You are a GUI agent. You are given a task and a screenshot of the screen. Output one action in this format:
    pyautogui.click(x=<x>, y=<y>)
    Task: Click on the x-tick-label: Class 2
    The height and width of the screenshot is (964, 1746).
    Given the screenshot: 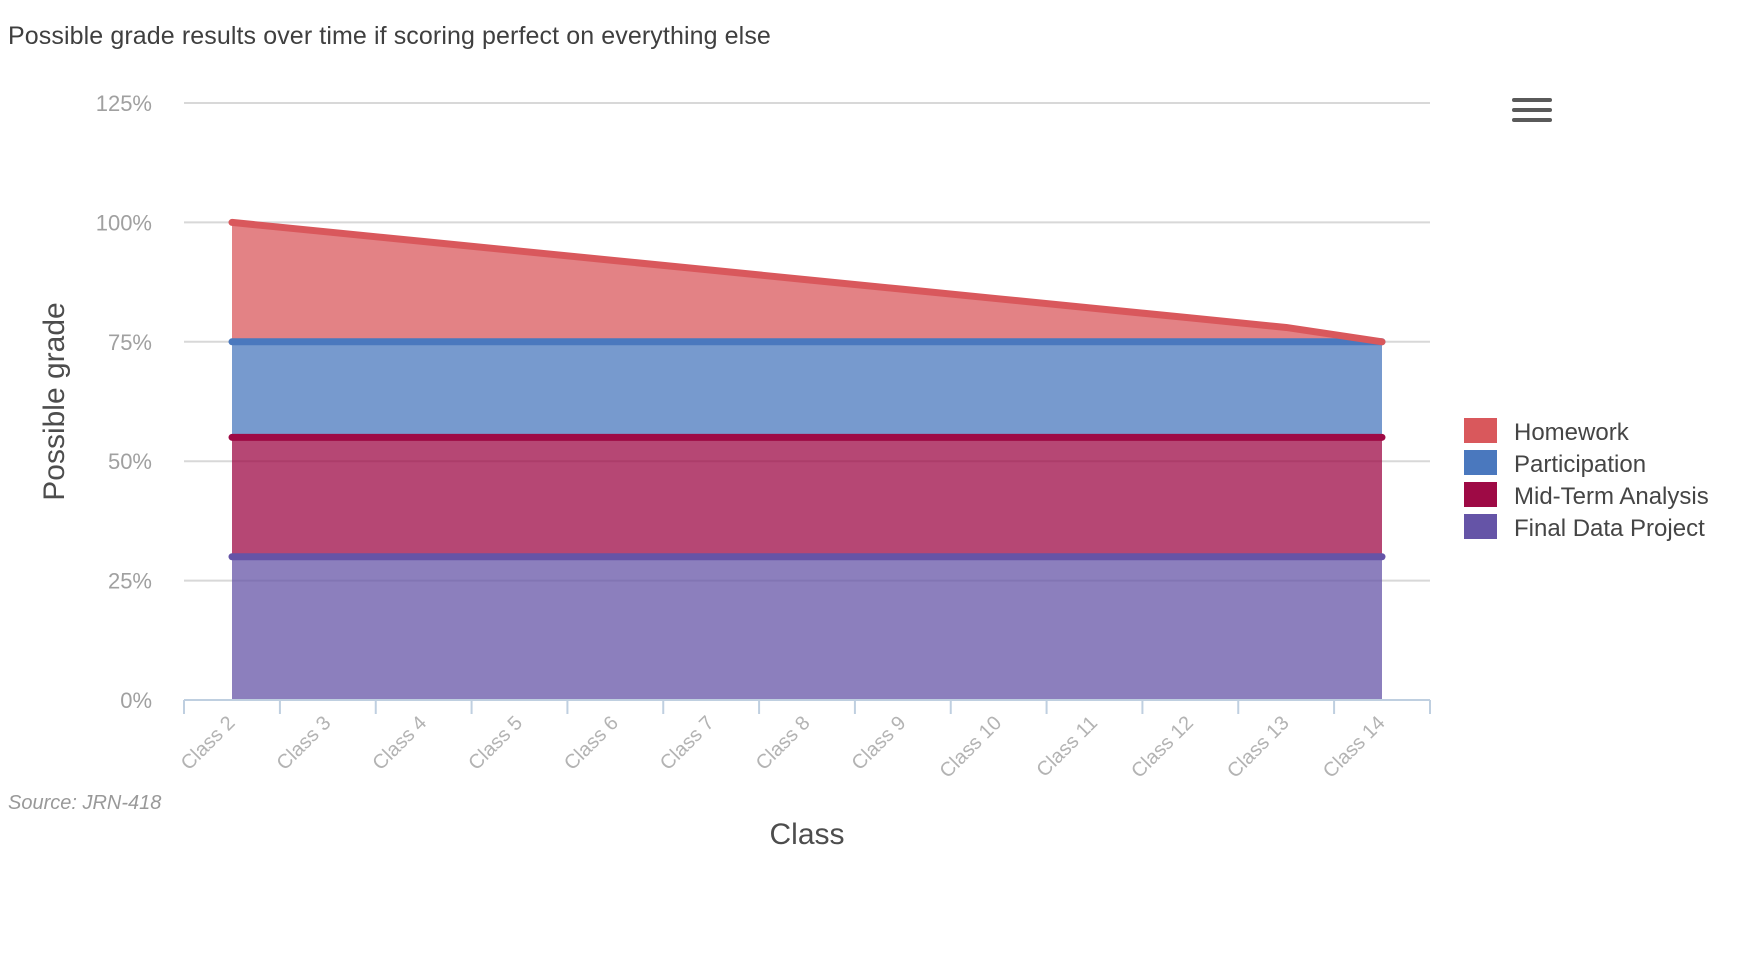 What is the action you would take?
    pyautogui.click(x=208, y=743)
    